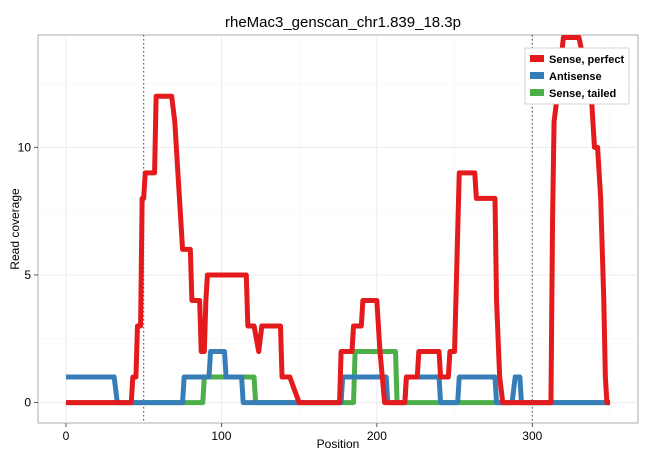 The height and width of the screenshot is (460, 650). What do you see at coordinates (537, 58) in the screenshot?
I see `legend-swatch-sense-perfect` at bounding box center [537, 58].